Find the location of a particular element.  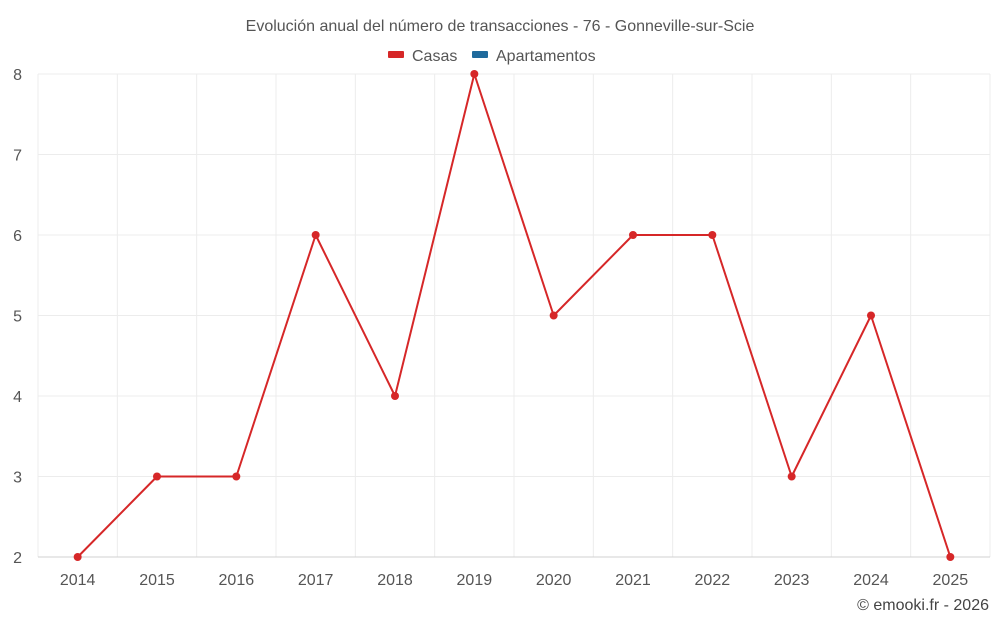

legend-item-apartamentos: Apartamentos is located at coordinates (534, 56).